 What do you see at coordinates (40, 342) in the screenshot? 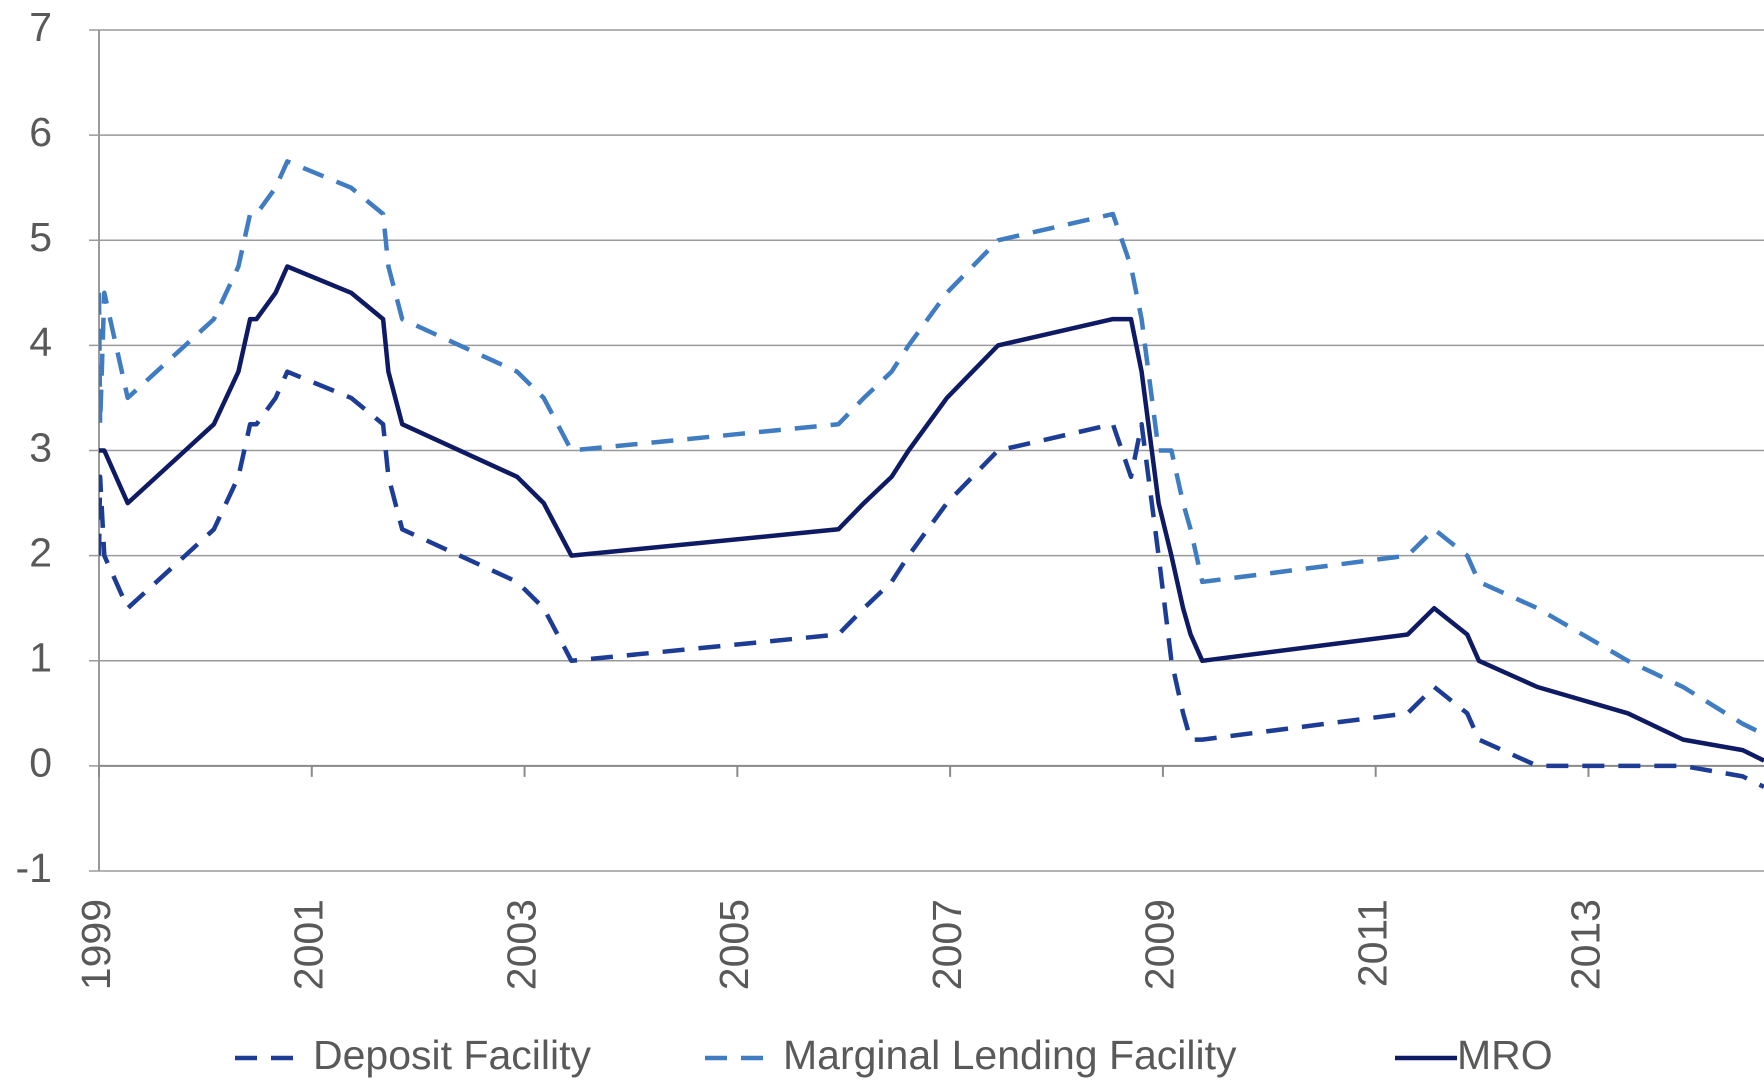
I see `y-tick-label: 4` at bounding box center [40, 342].